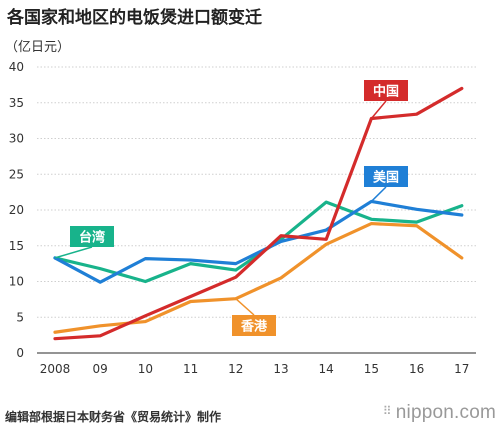 The image size is (500, 428). I want to click on label-box-中国, so click(386, 90).